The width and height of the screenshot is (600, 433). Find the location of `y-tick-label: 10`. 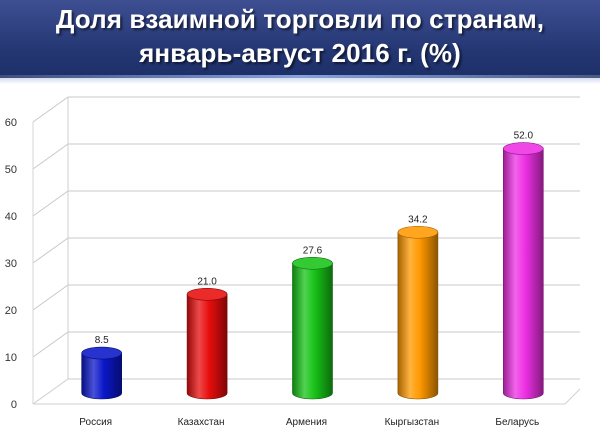

y-tick-label: 10 is located at coordinates (11, 358).